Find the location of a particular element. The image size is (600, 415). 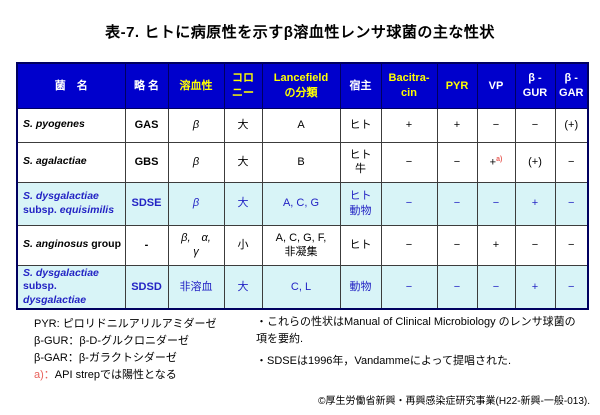

bacteria-name-cell: S. dysgalactiae subsp. equisimilis is located at coordinates (71, 203).